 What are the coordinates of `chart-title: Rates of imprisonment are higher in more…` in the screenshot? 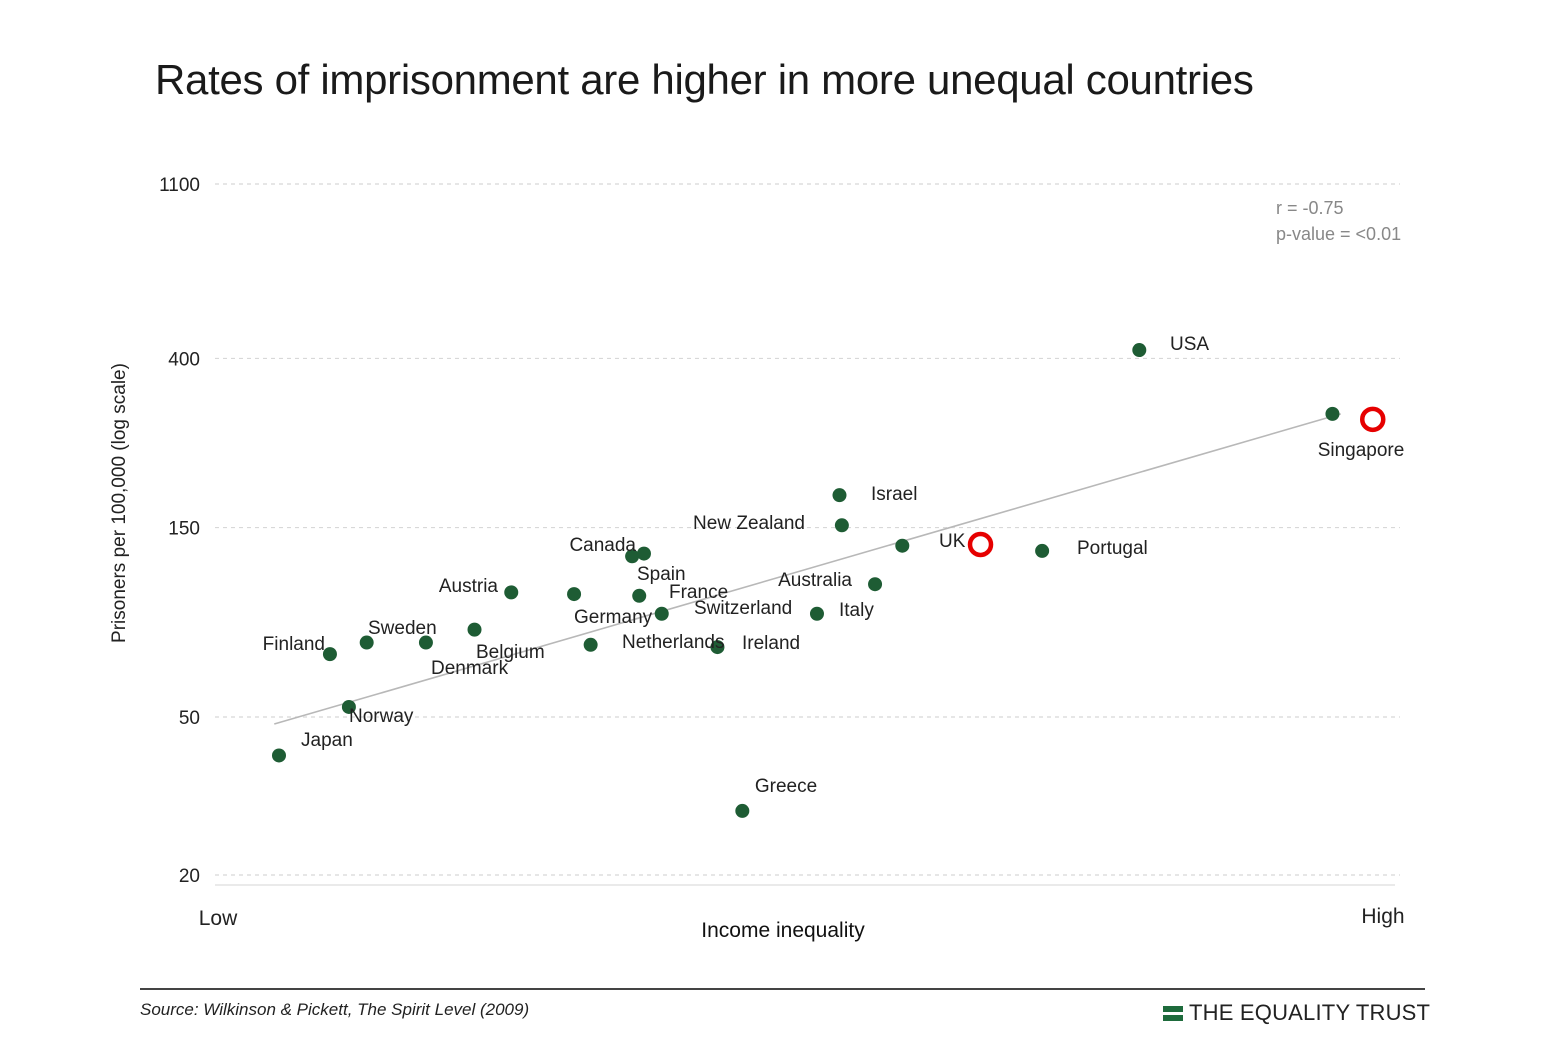 It's located at (704, 79).